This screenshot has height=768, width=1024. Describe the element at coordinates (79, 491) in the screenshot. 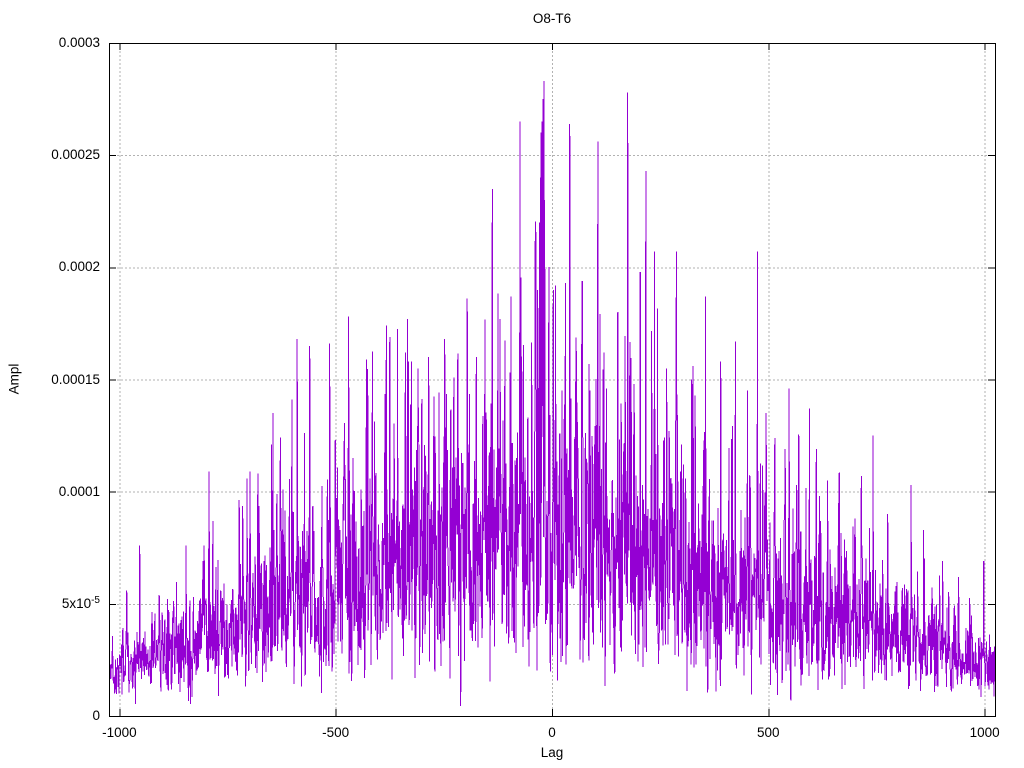

I see `y-tick-label: 0.0001` at that location.